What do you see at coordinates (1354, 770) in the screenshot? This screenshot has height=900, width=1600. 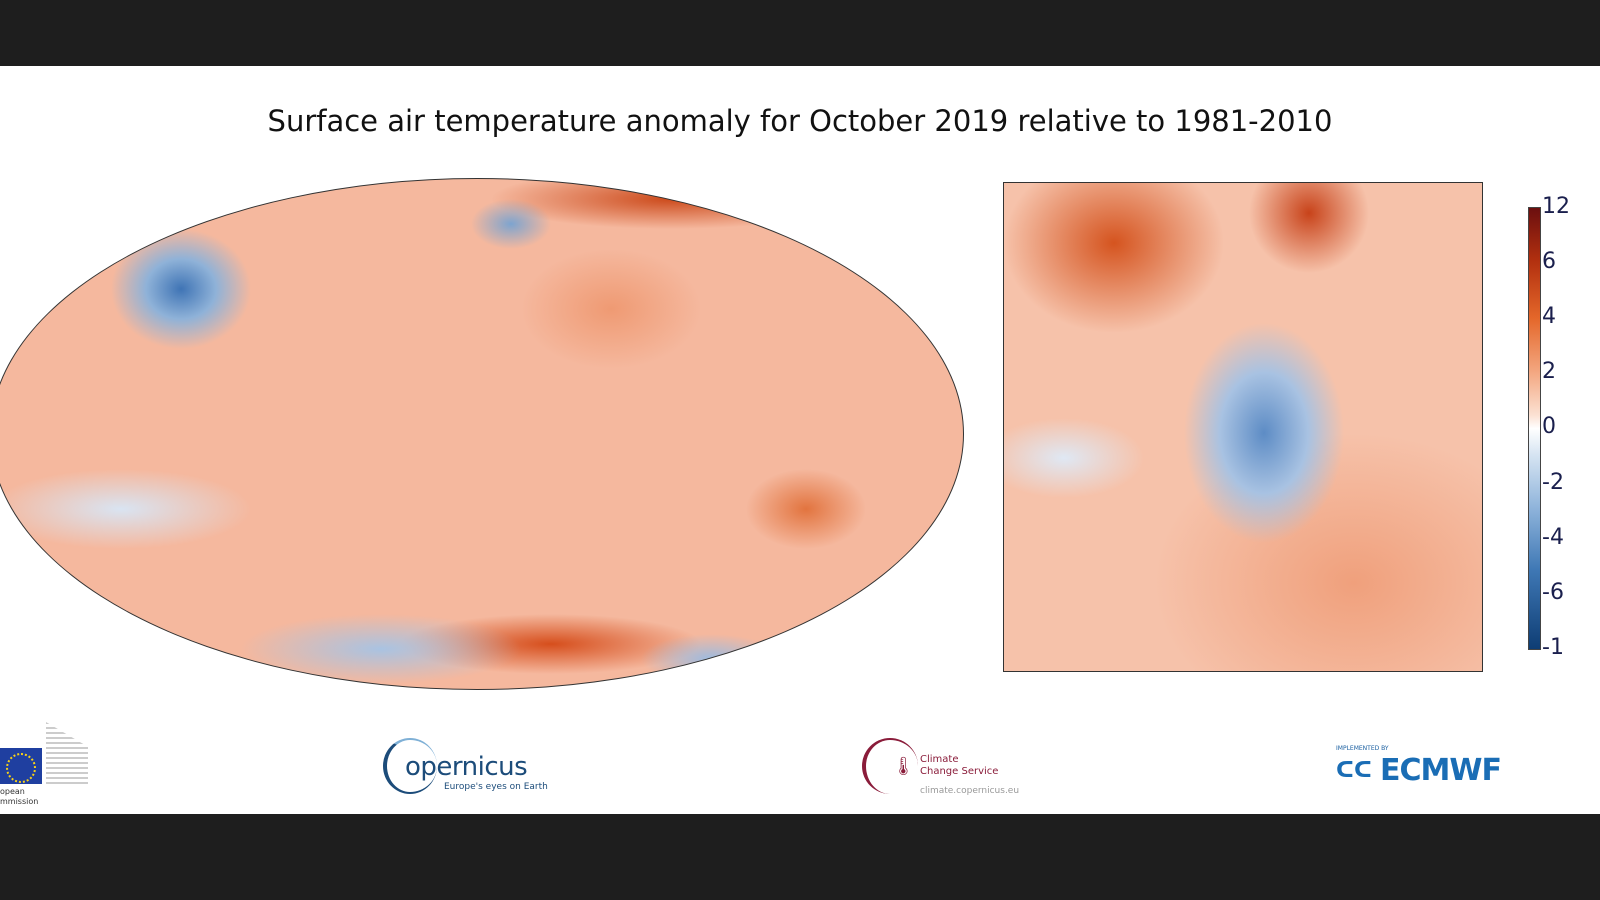 I see `ecmwf-icon: ᑕᑕ` at bounding box center [1354, 770].